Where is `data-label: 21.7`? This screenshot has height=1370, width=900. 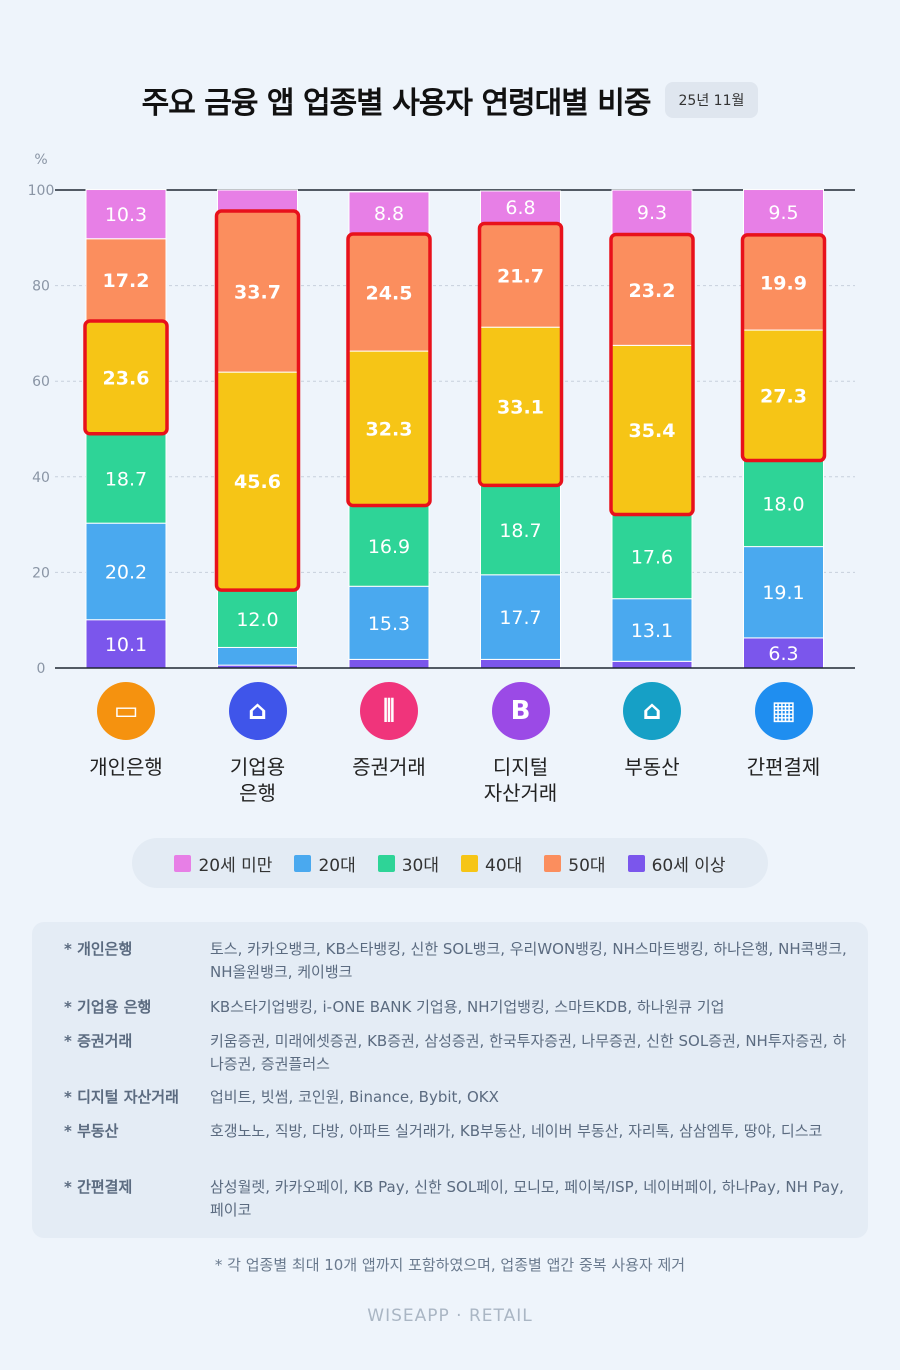
data-label: 21.7 is located at coordinates (520, 276).